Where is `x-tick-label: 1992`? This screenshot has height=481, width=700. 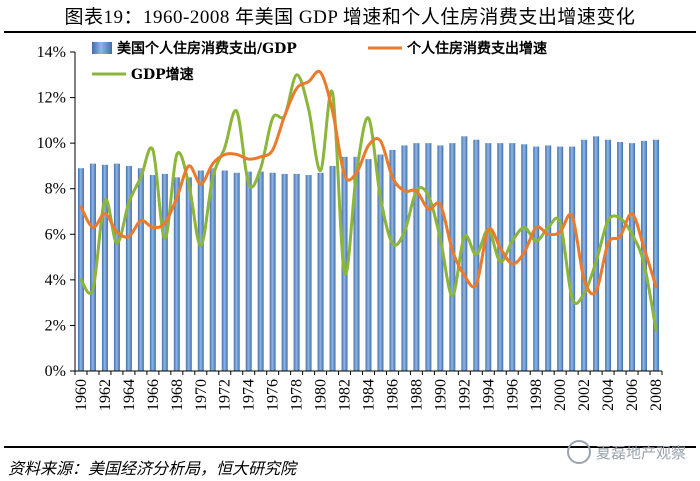
x-tick-label: 1992 is located at coordinates (464, 395).